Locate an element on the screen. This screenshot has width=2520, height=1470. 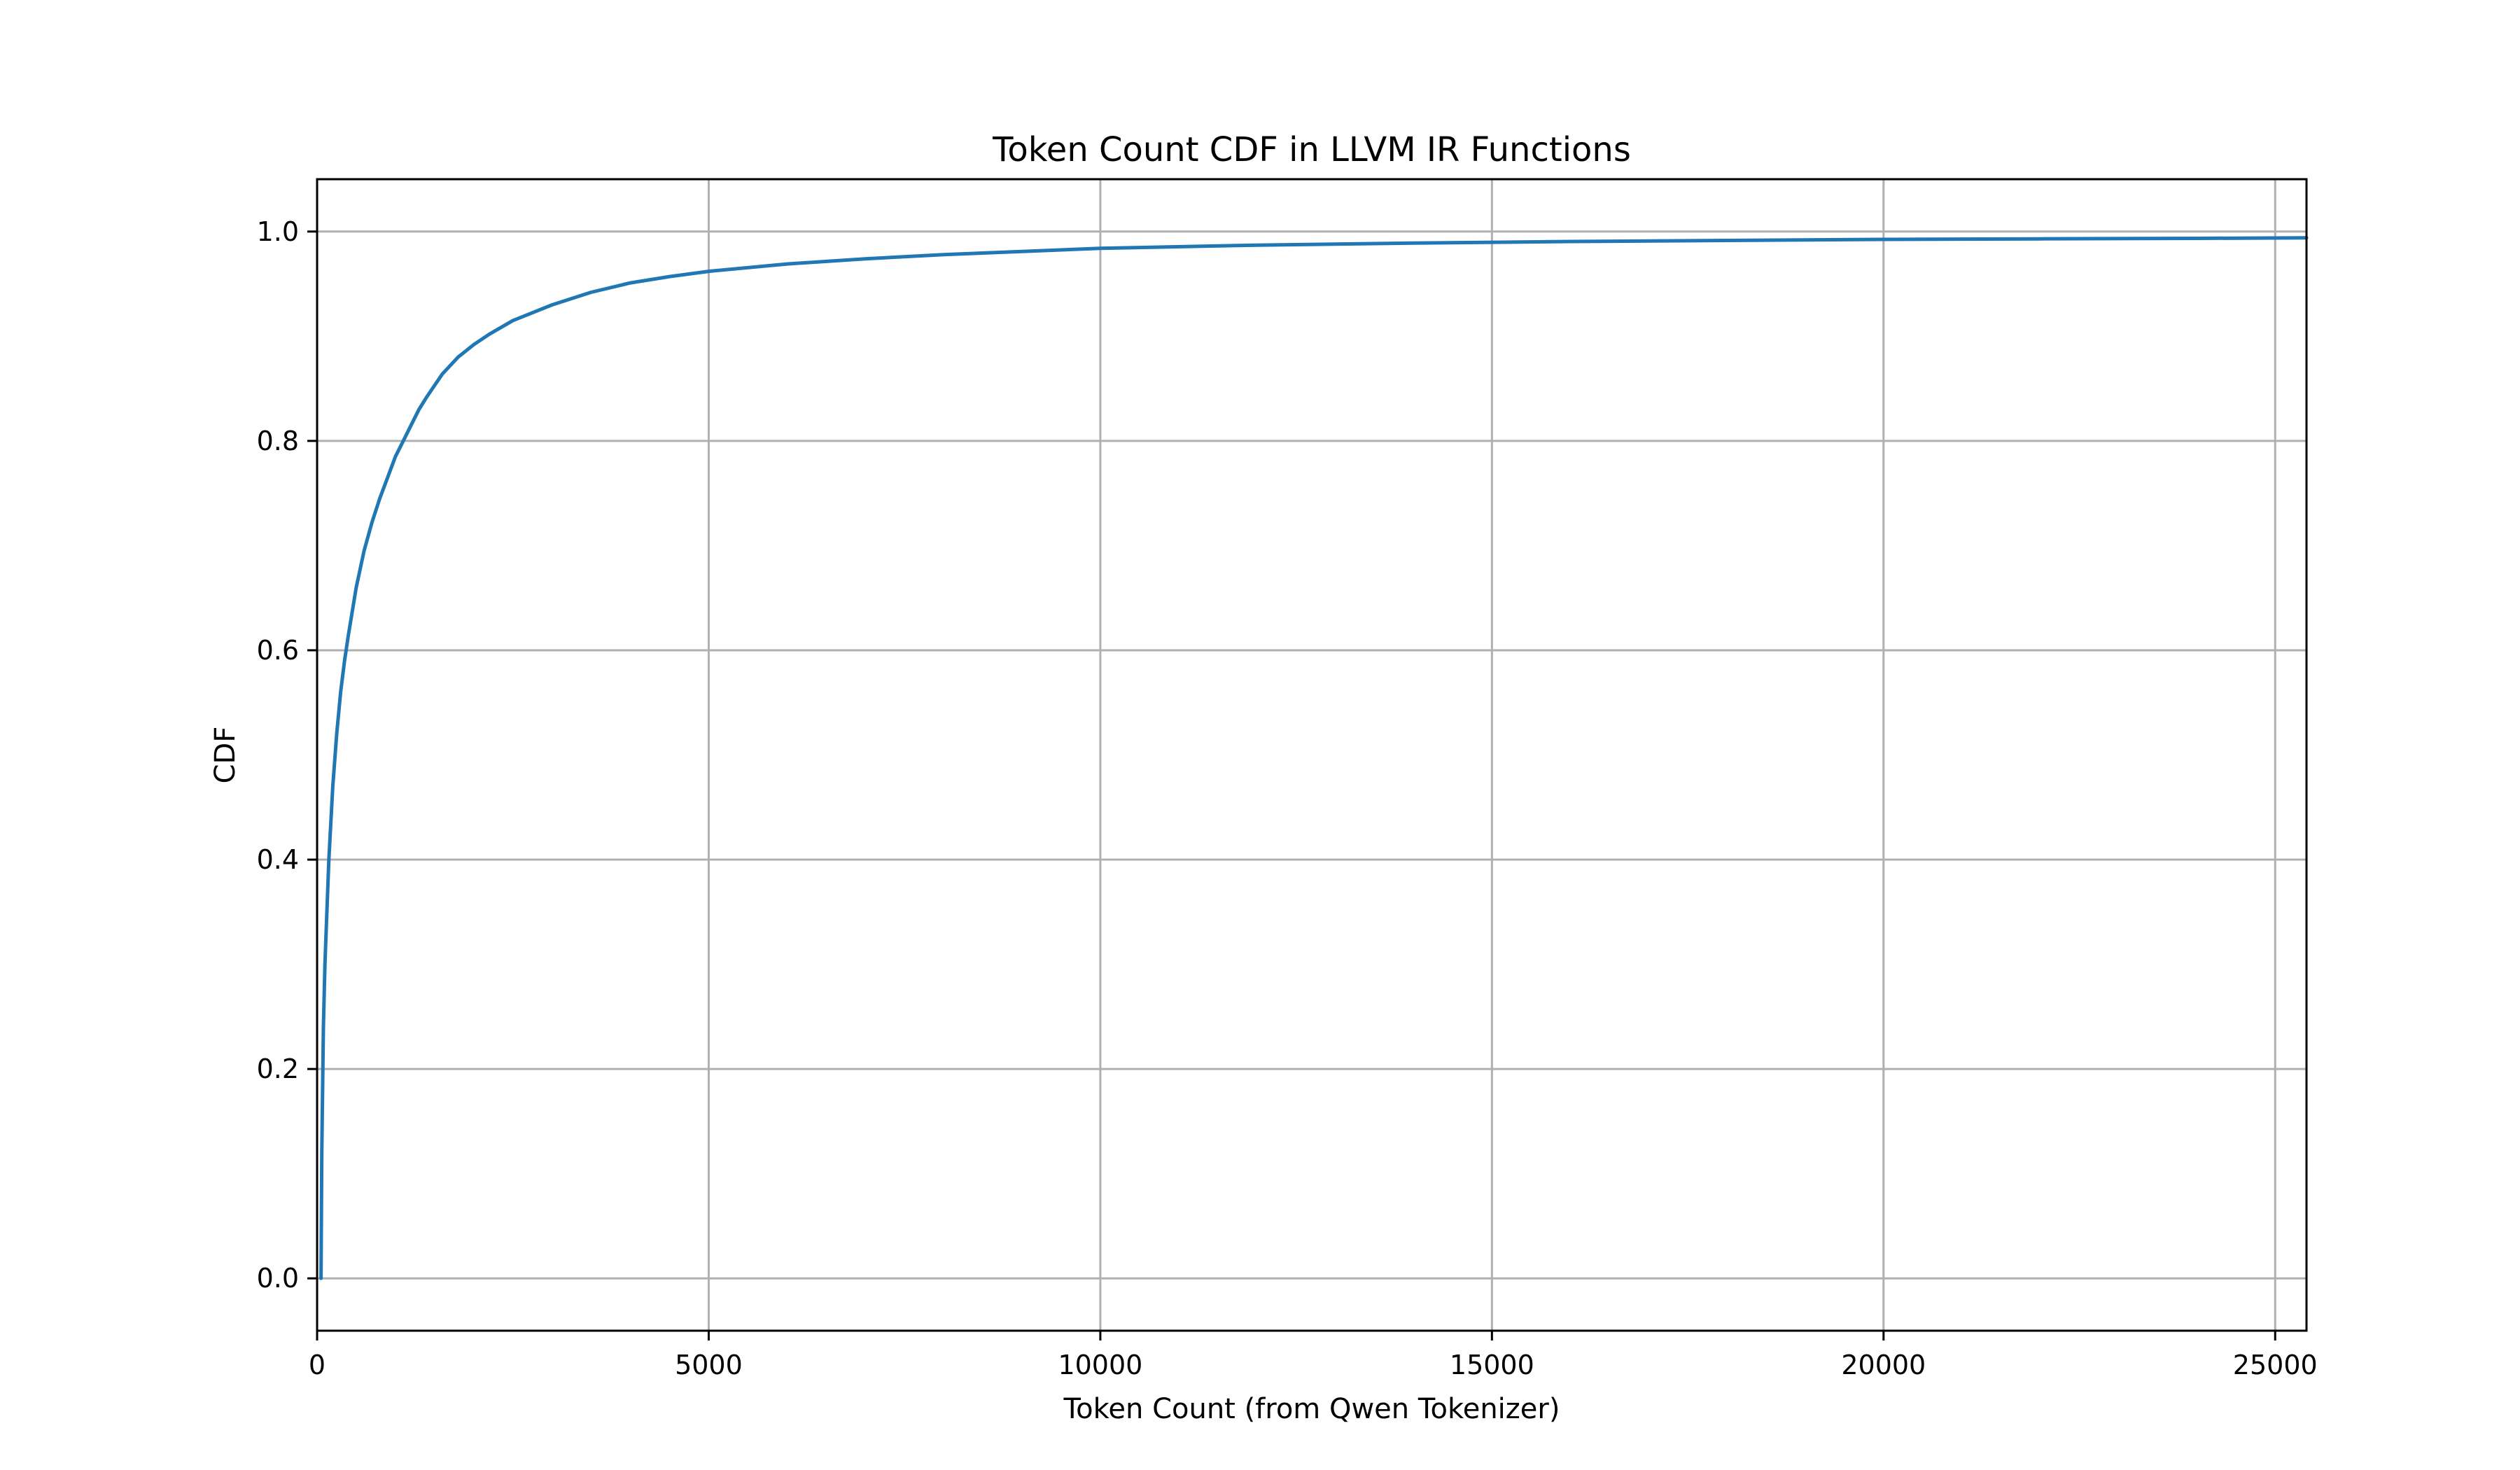
x-tick-label: 5000 is located at coordinates (709, 1365).